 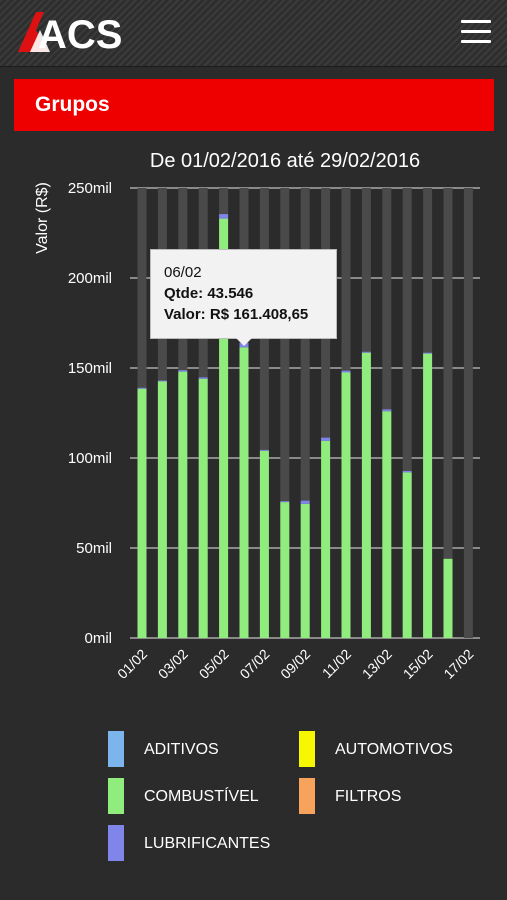 I want to click on chart-tooltip: 06/02 Qtde: 43.546 Valor: R$ 161.408,65, so click(x=243, y=294).